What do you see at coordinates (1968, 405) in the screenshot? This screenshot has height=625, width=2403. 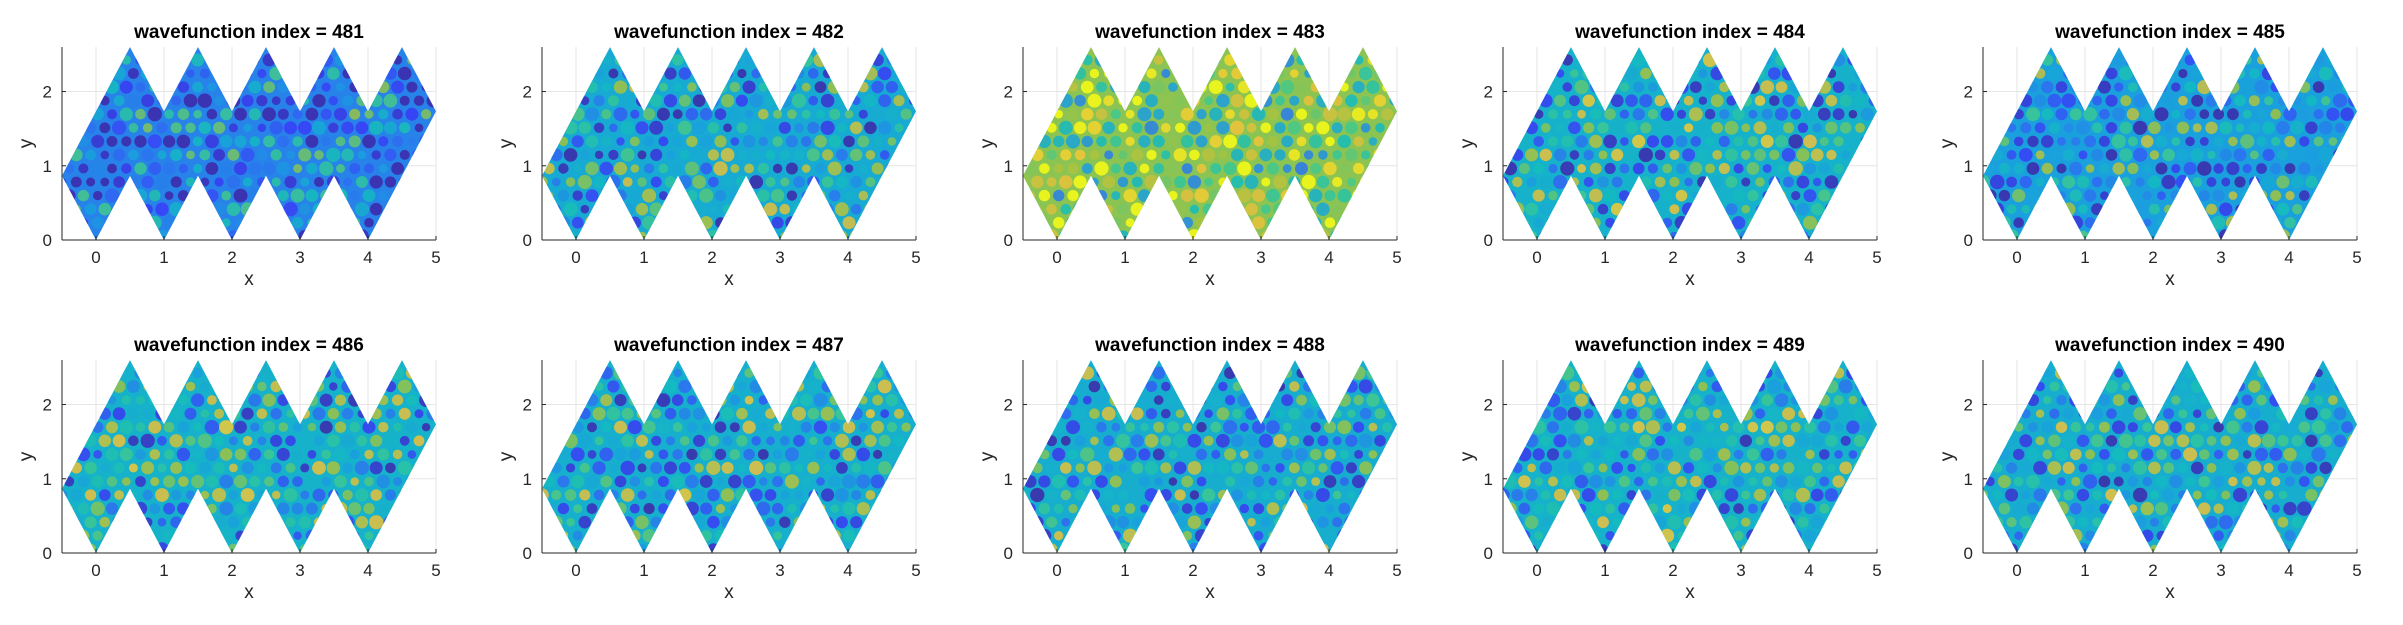 I see `y-tick-label: 2` at bounding box center [1968, 405].